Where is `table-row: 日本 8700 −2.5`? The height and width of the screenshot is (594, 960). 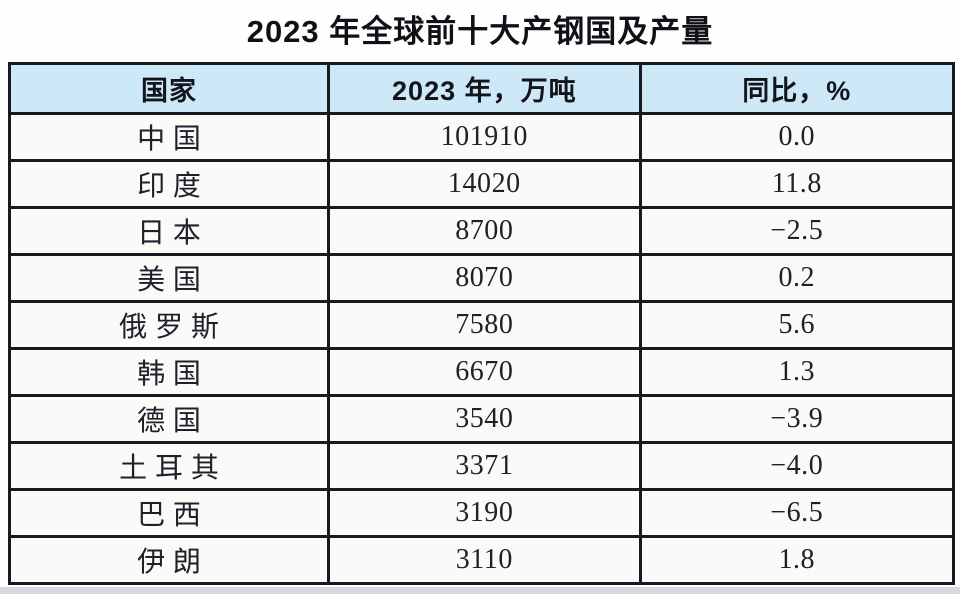
table-row: 日本 8700 −2.5 is located at coordinates (481, 231).